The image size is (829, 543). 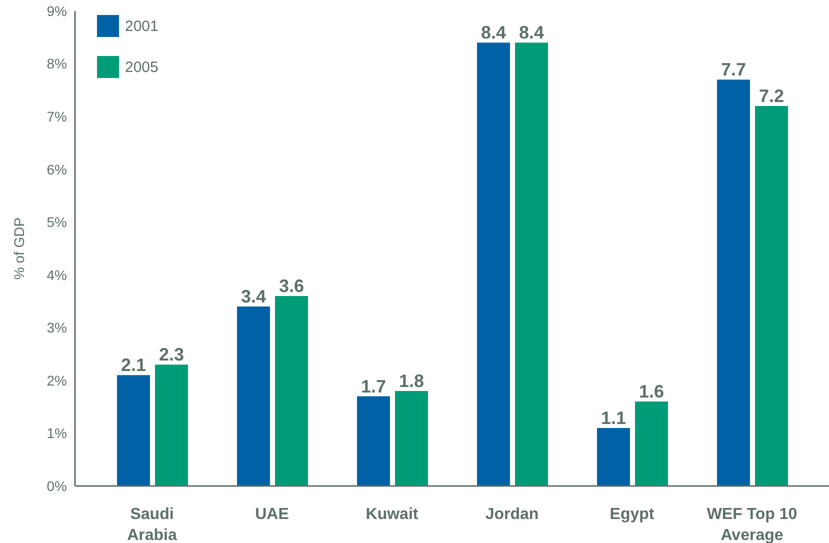 What do you see at coordinates (56, 380) in the screenshot?
I see `y-tick-label: 2%` at bounding box center [56, 380].